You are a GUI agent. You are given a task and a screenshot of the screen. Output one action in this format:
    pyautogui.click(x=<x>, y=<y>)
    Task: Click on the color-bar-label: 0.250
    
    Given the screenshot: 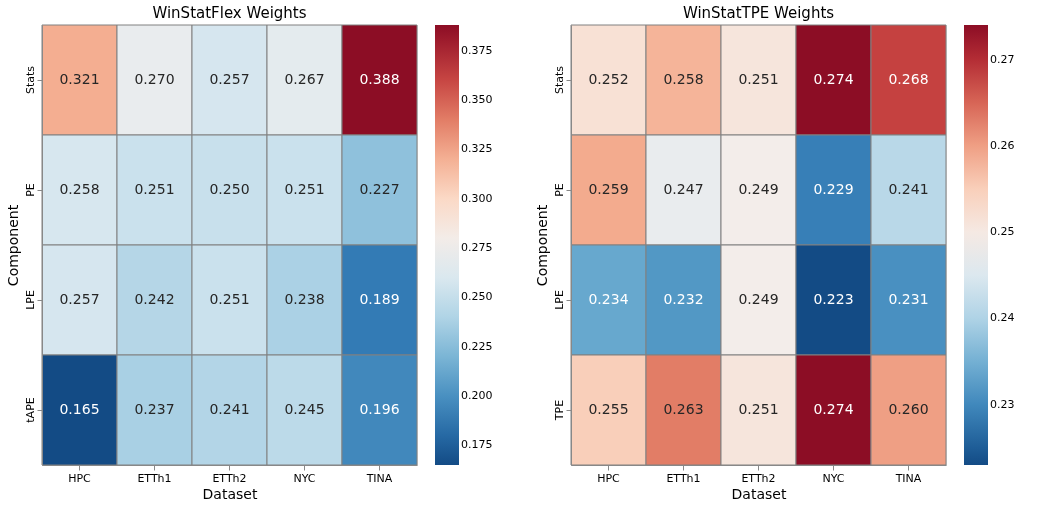 What is the action you would take?
    pyautogui.click(x=477, y=297)
    